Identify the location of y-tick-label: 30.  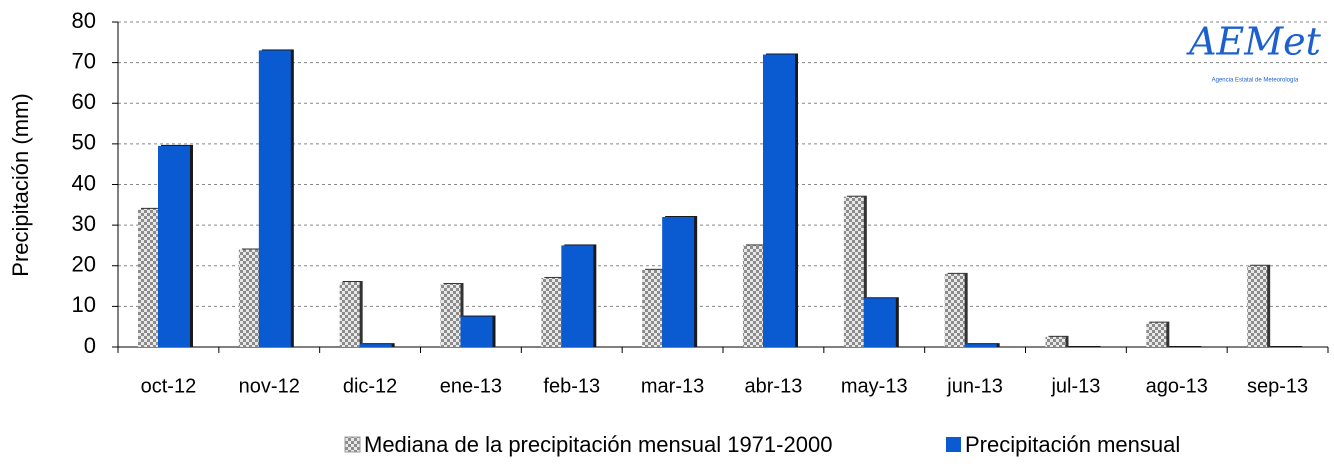
(84, 223).